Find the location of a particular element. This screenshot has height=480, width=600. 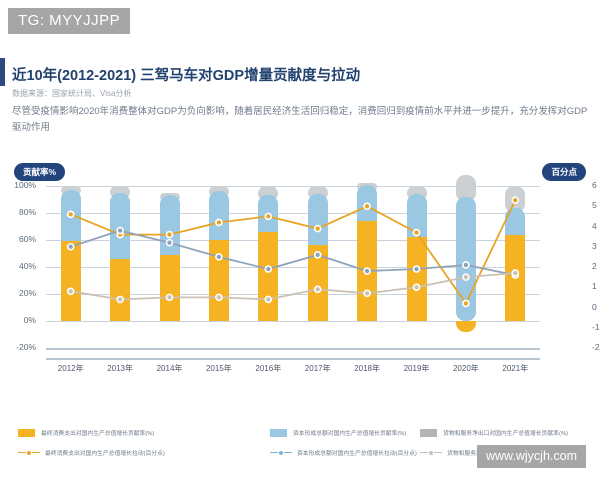

y-axis-tick-label: -20% is located at coordinates (26, 347).